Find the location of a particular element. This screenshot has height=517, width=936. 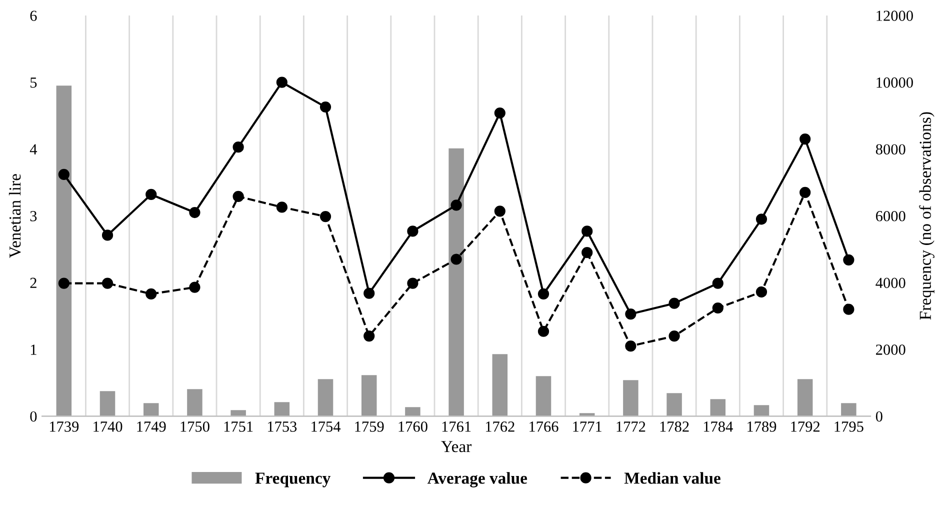

x-tick-label: 1782 is located at coordinates (674, 426).